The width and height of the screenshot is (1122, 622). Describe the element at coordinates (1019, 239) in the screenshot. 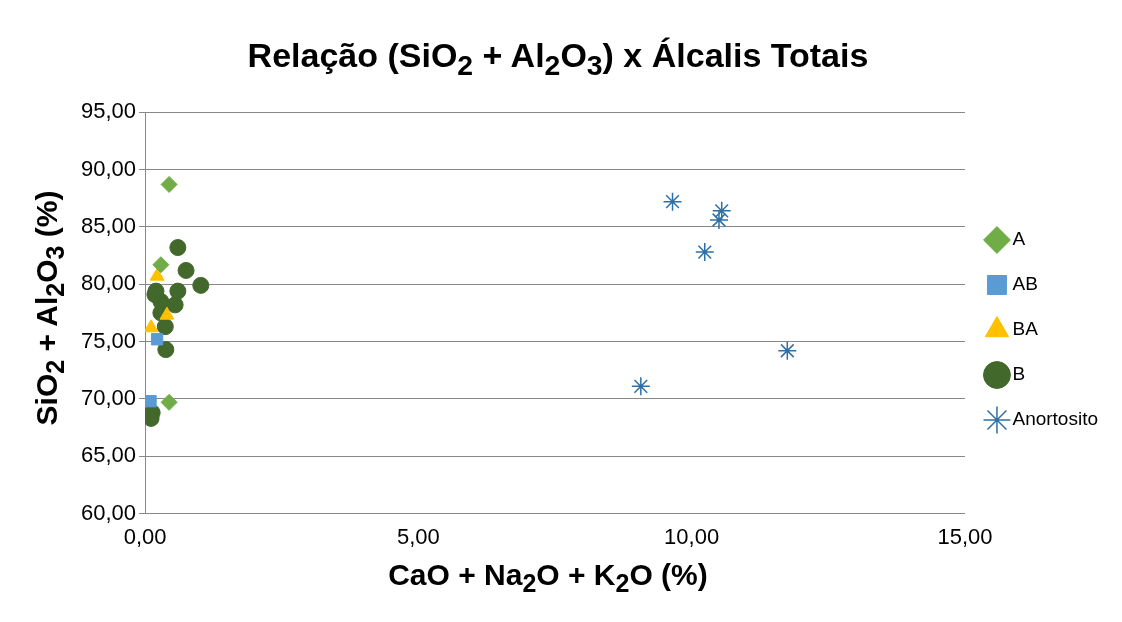

I see `legend-label: A` at that location.